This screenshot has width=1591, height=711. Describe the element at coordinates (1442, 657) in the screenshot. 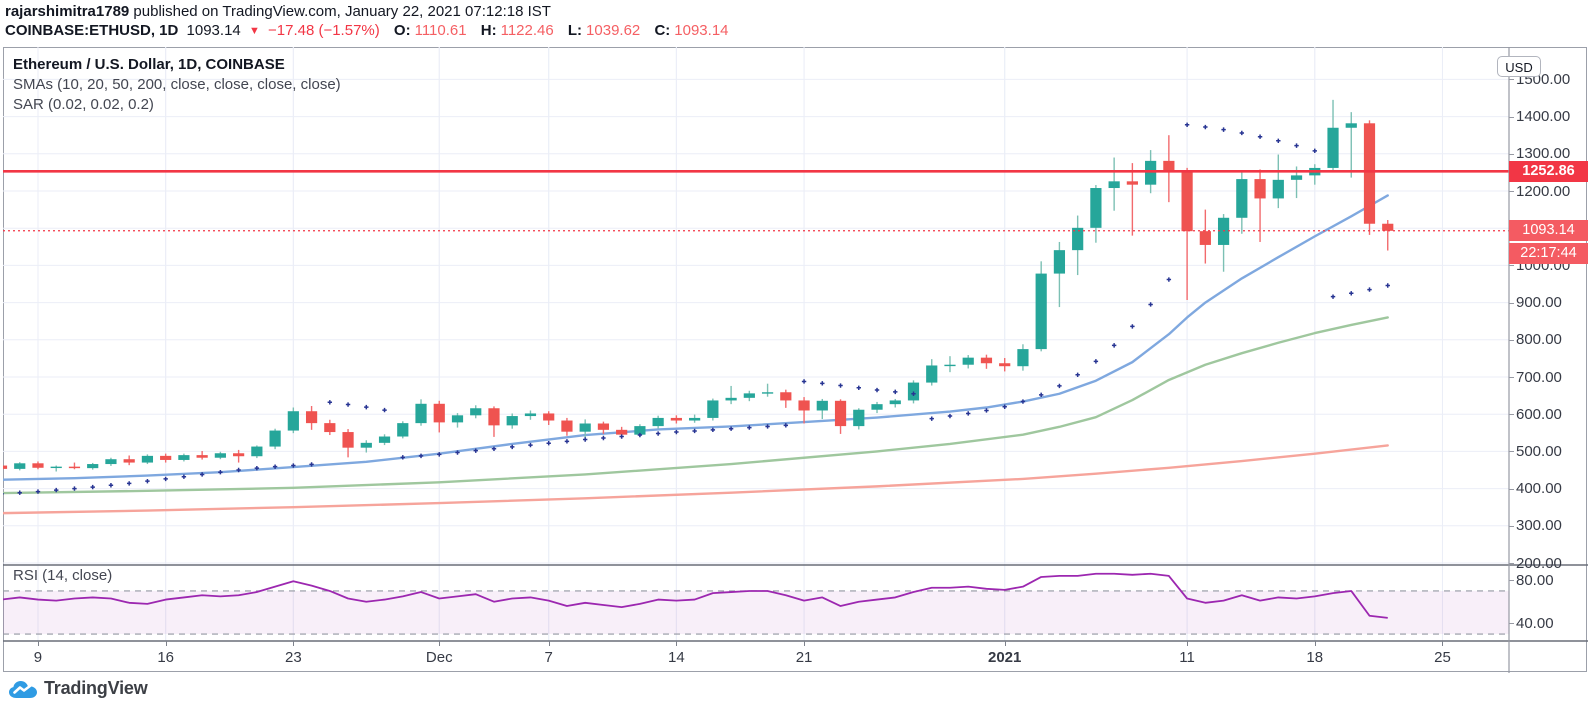

I see `time-tick-label: 25` at that location.